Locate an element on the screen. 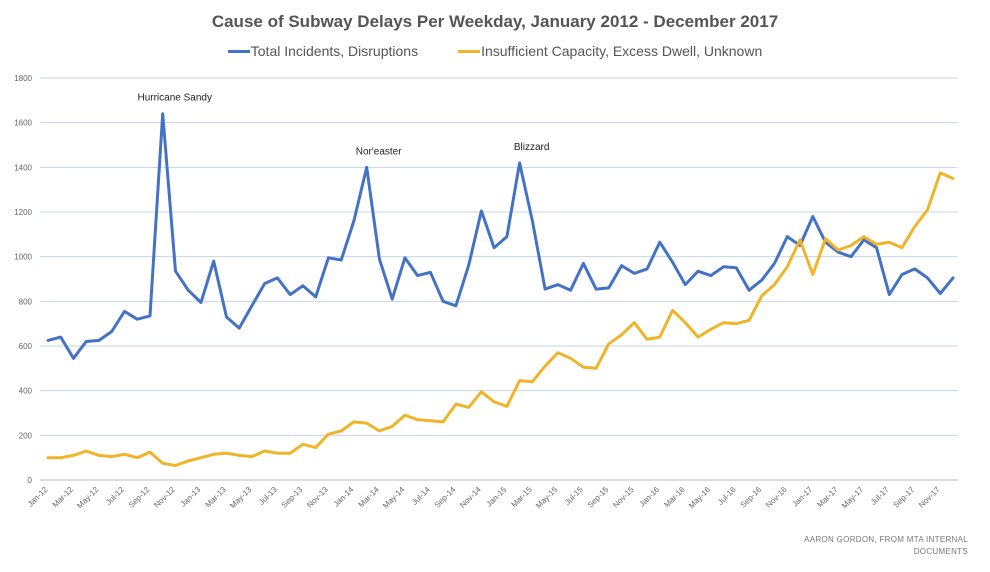 This screenshot has width=990, height=572. x-tick-label: Sep-15 is located at coordinates (598, 497).